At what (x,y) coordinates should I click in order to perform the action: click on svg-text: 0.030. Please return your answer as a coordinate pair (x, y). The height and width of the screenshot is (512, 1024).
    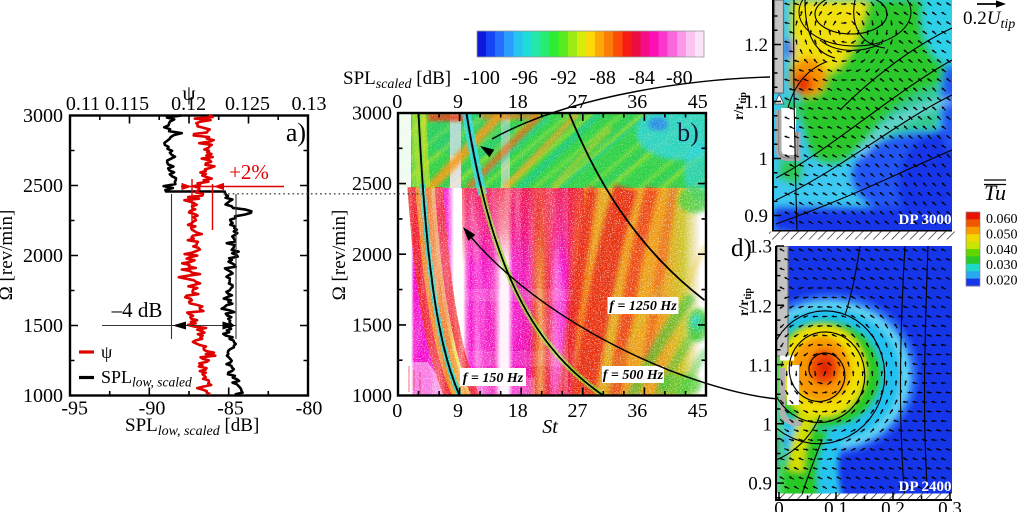
    Looking at the image, I should click on (1002, 265).